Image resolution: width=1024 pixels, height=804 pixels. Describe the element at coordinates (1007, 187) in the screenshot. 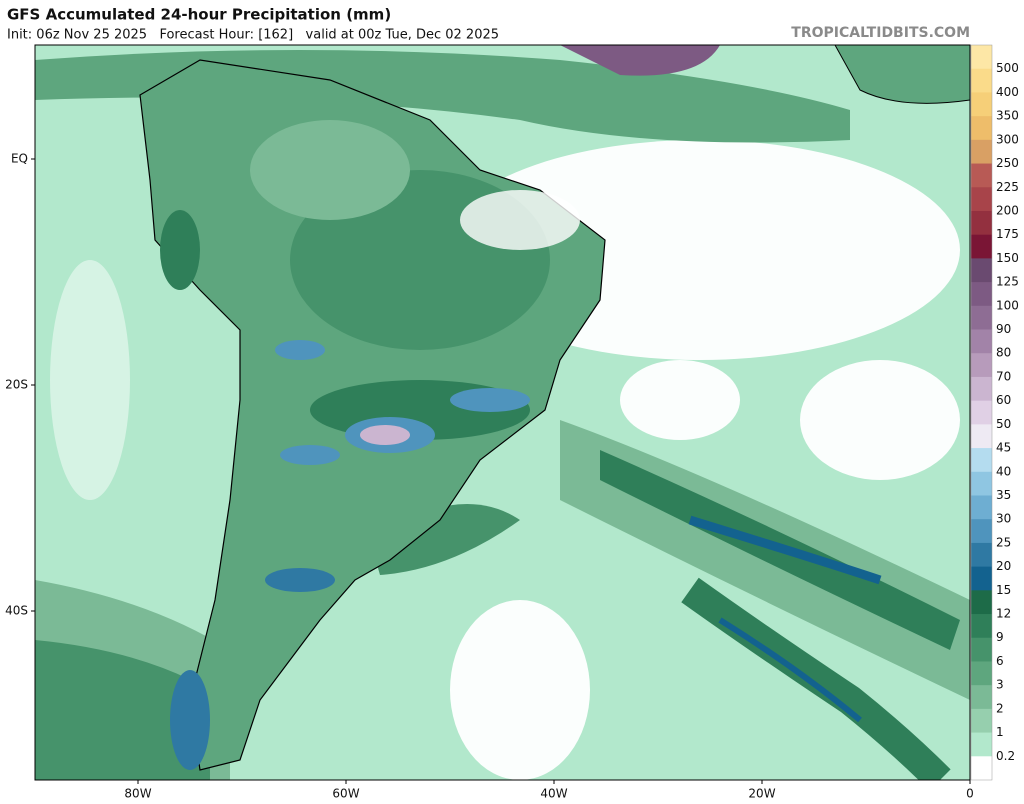

I see `colorbar-label: 225` at that location.